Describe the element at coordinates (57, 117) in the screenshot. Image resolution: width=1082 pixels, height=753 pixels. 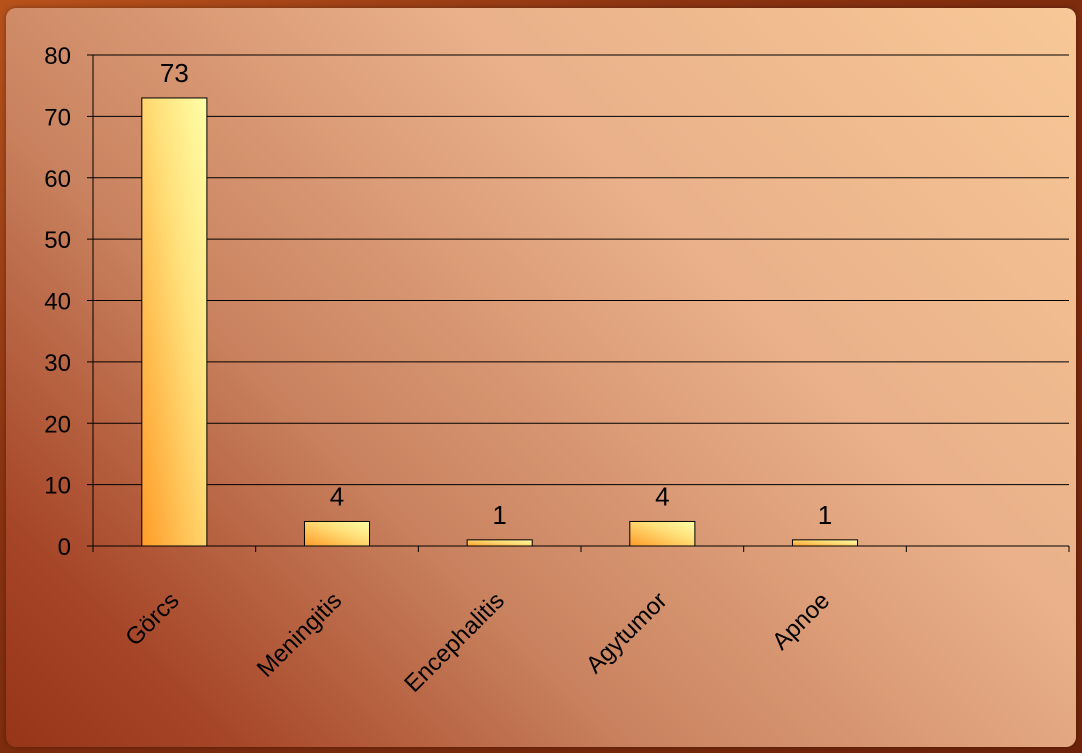
I see `y-tick-label-70: 70` at that location.